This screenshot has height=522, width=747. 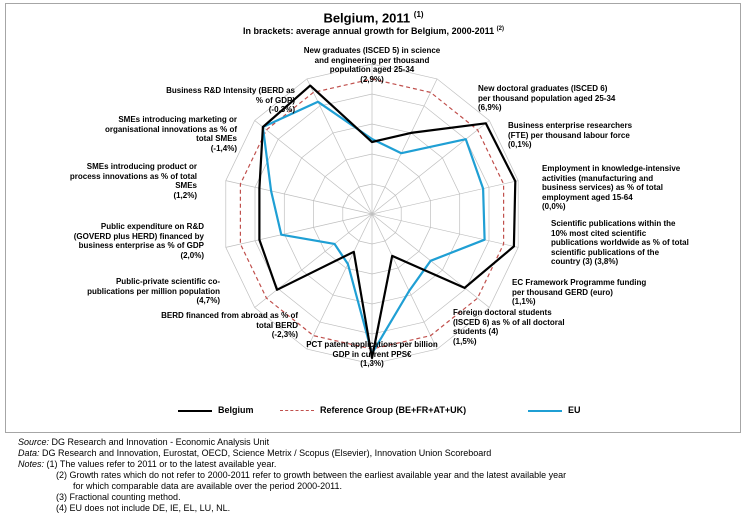 What do you see at coordinates (562, 292) in the screenshot?
I see `axis-label-line: per thousand GERD (euro)` at bounding box center [562, 292].